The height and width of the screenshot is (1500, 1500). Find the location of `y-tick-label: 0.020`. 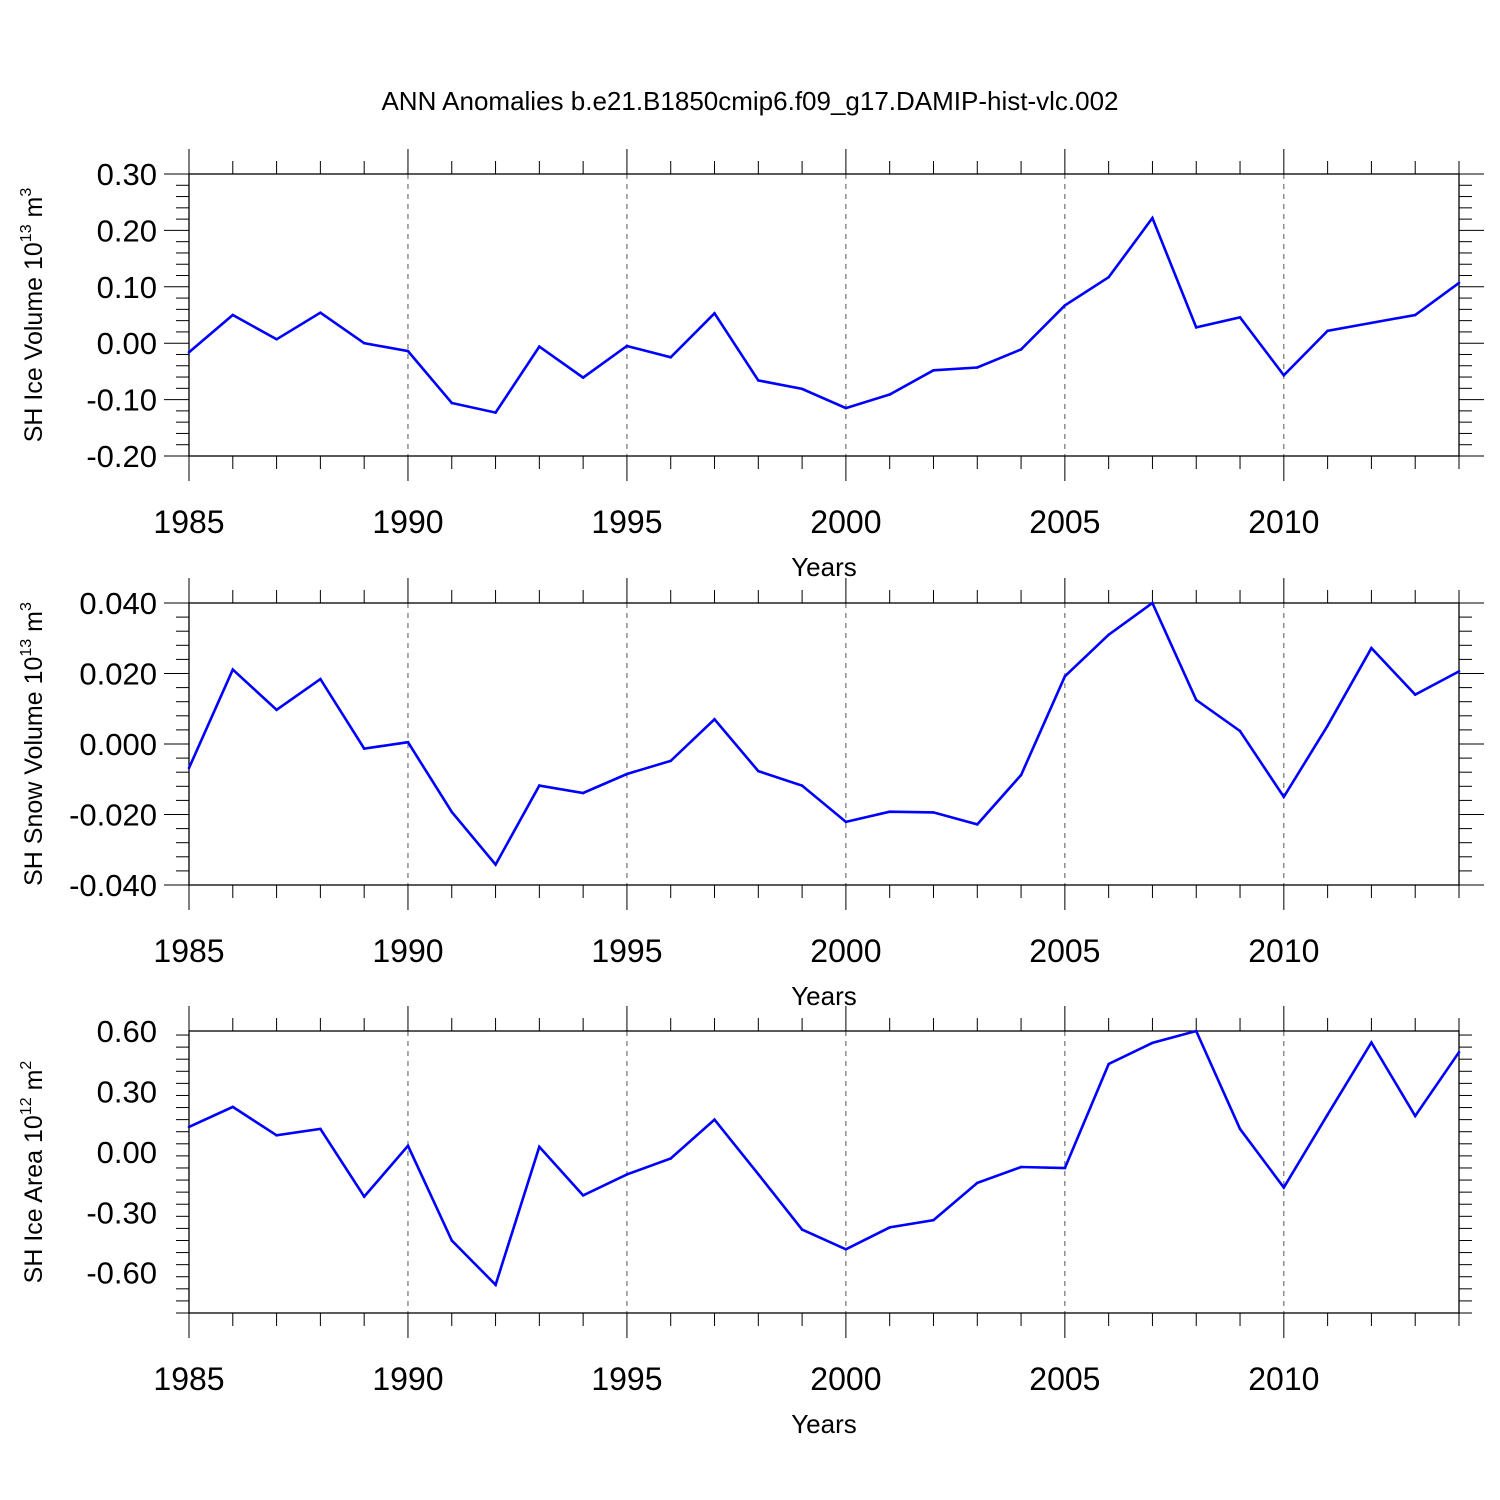

y-tick-label: 0.020 is located at coordinates (118, 674).